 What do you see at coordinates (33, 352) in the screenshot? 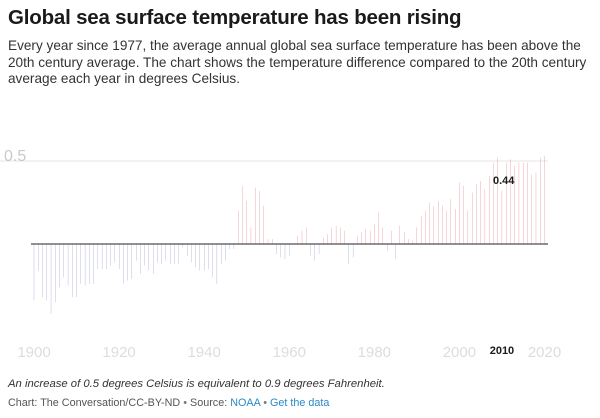
I see `x-tick-label: 1900` at bounding box center [33, 352].